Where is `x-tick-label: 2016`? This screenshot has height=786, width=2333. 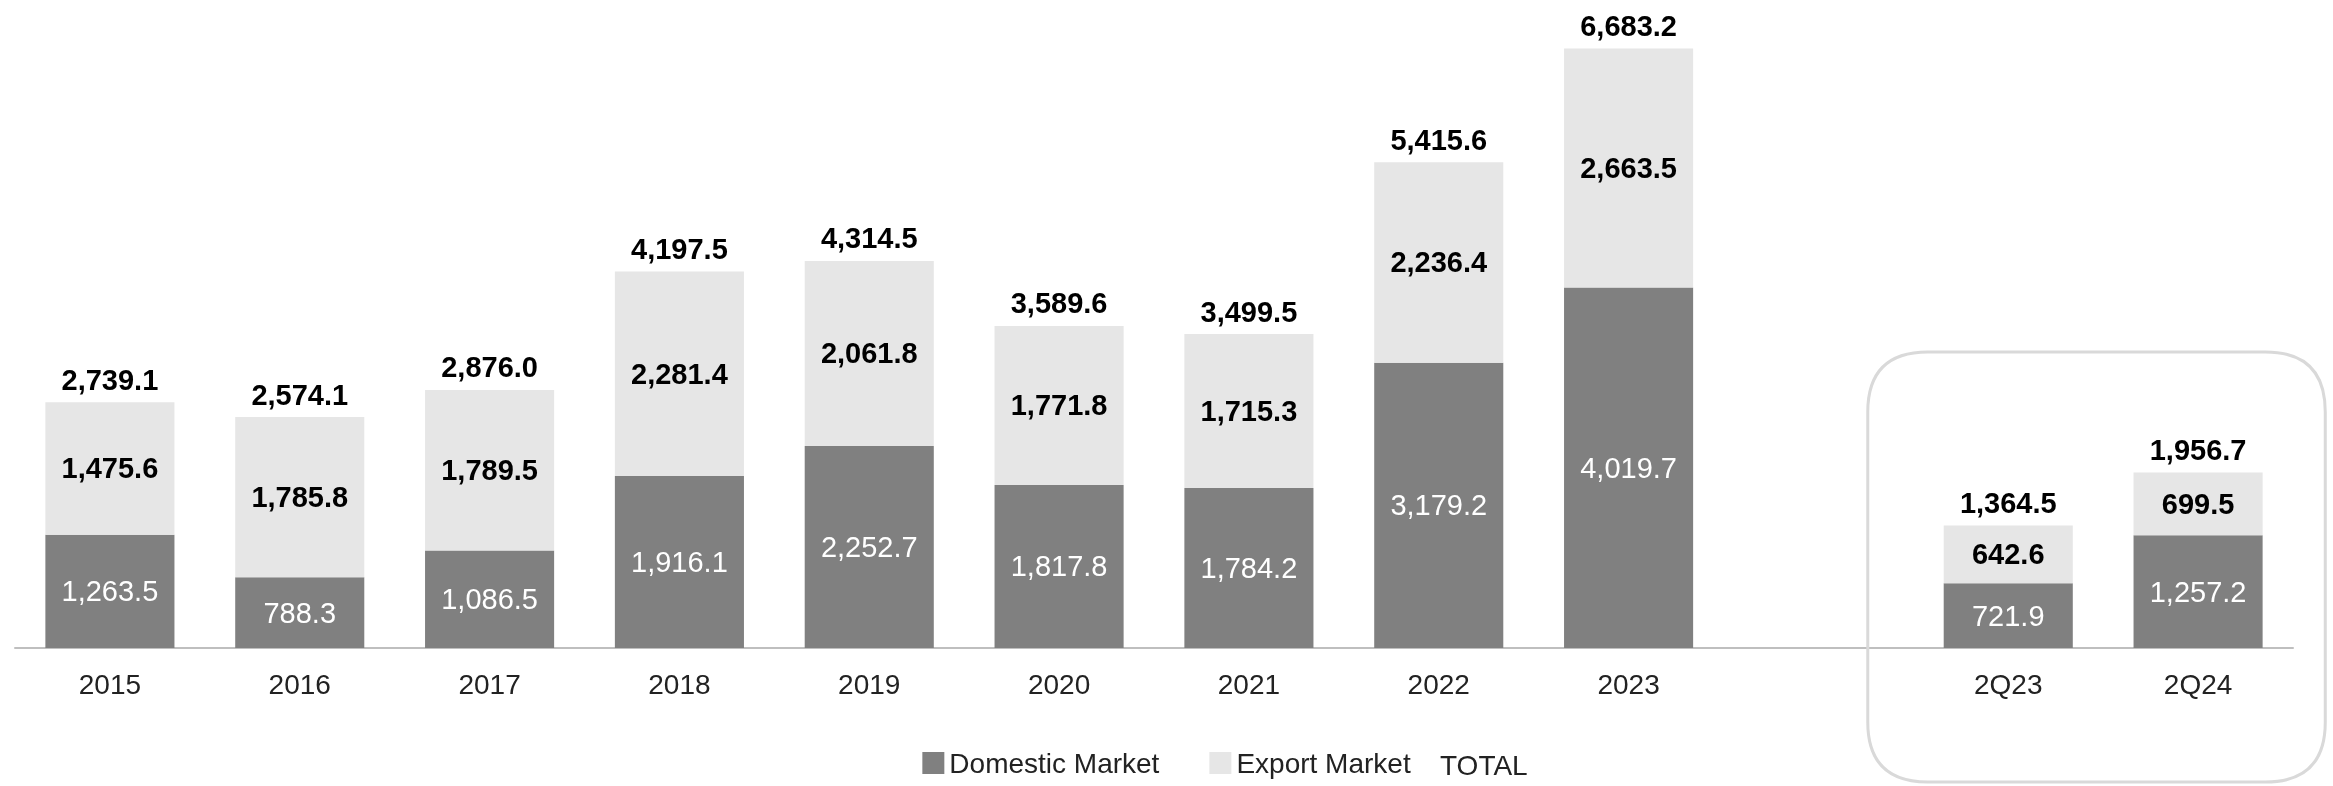 x-tick-label: 2016 is located at coordinates (299, 684).